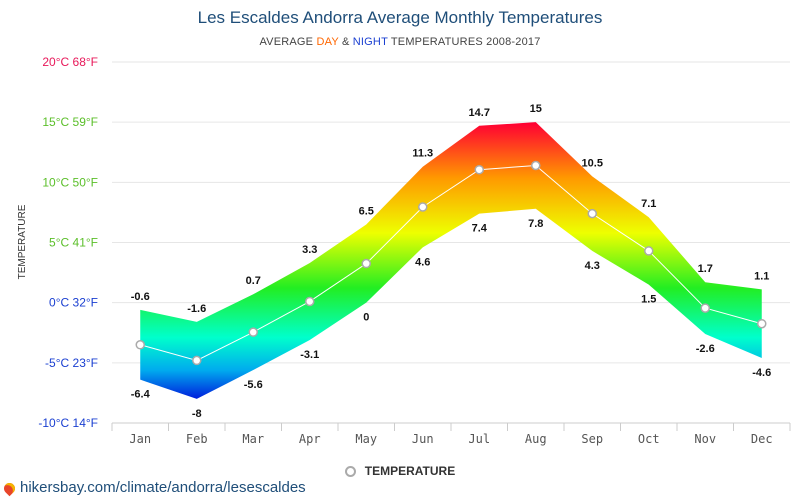 The width and height of the screenshot is (800, 500). Describe the element at coordinates (535, 224) in the screenshot. I see `night-label-aug: 7.8` at that location.